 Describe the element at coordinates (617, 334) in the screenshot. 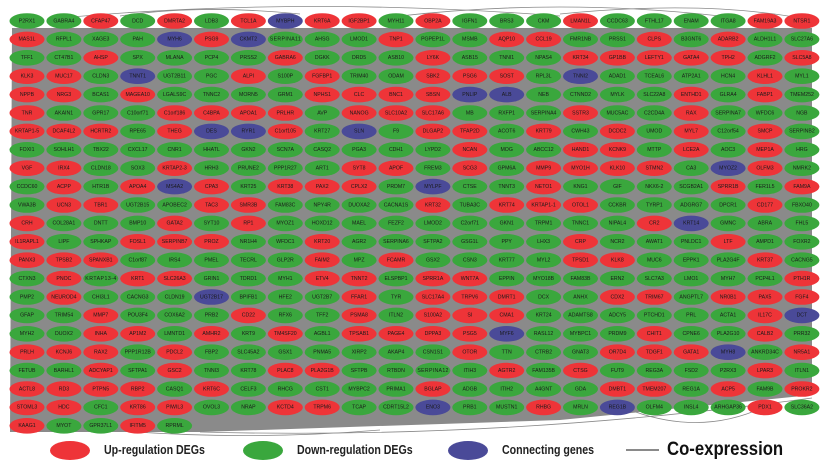

I see `gene-node: PRDM9` at that location.